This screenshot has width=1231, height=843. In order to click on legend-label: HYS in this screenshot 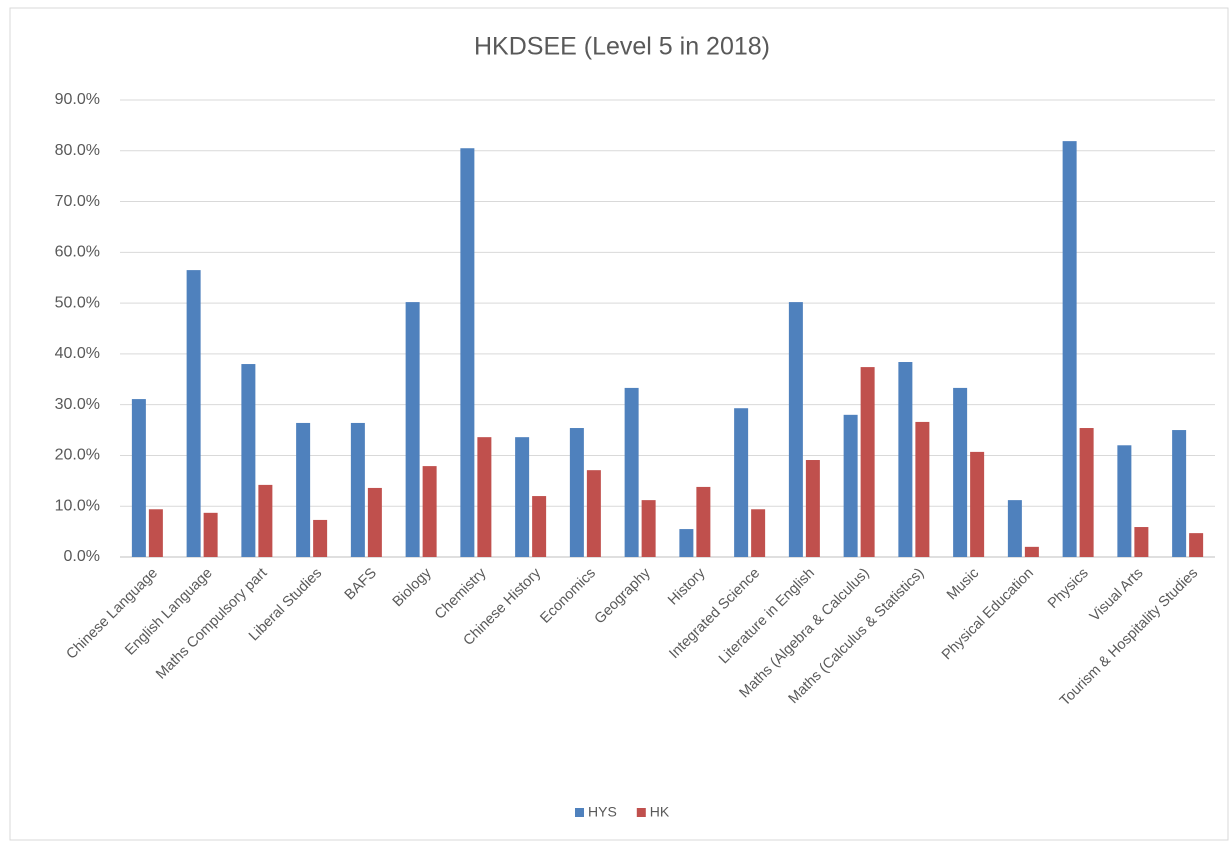, I will do `click(602, 812)`.